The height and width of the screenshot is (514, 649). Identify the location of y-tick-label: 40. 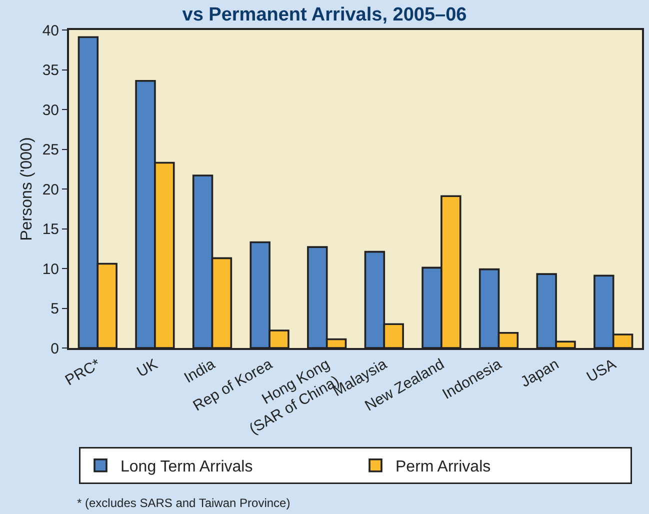
(50, 31).